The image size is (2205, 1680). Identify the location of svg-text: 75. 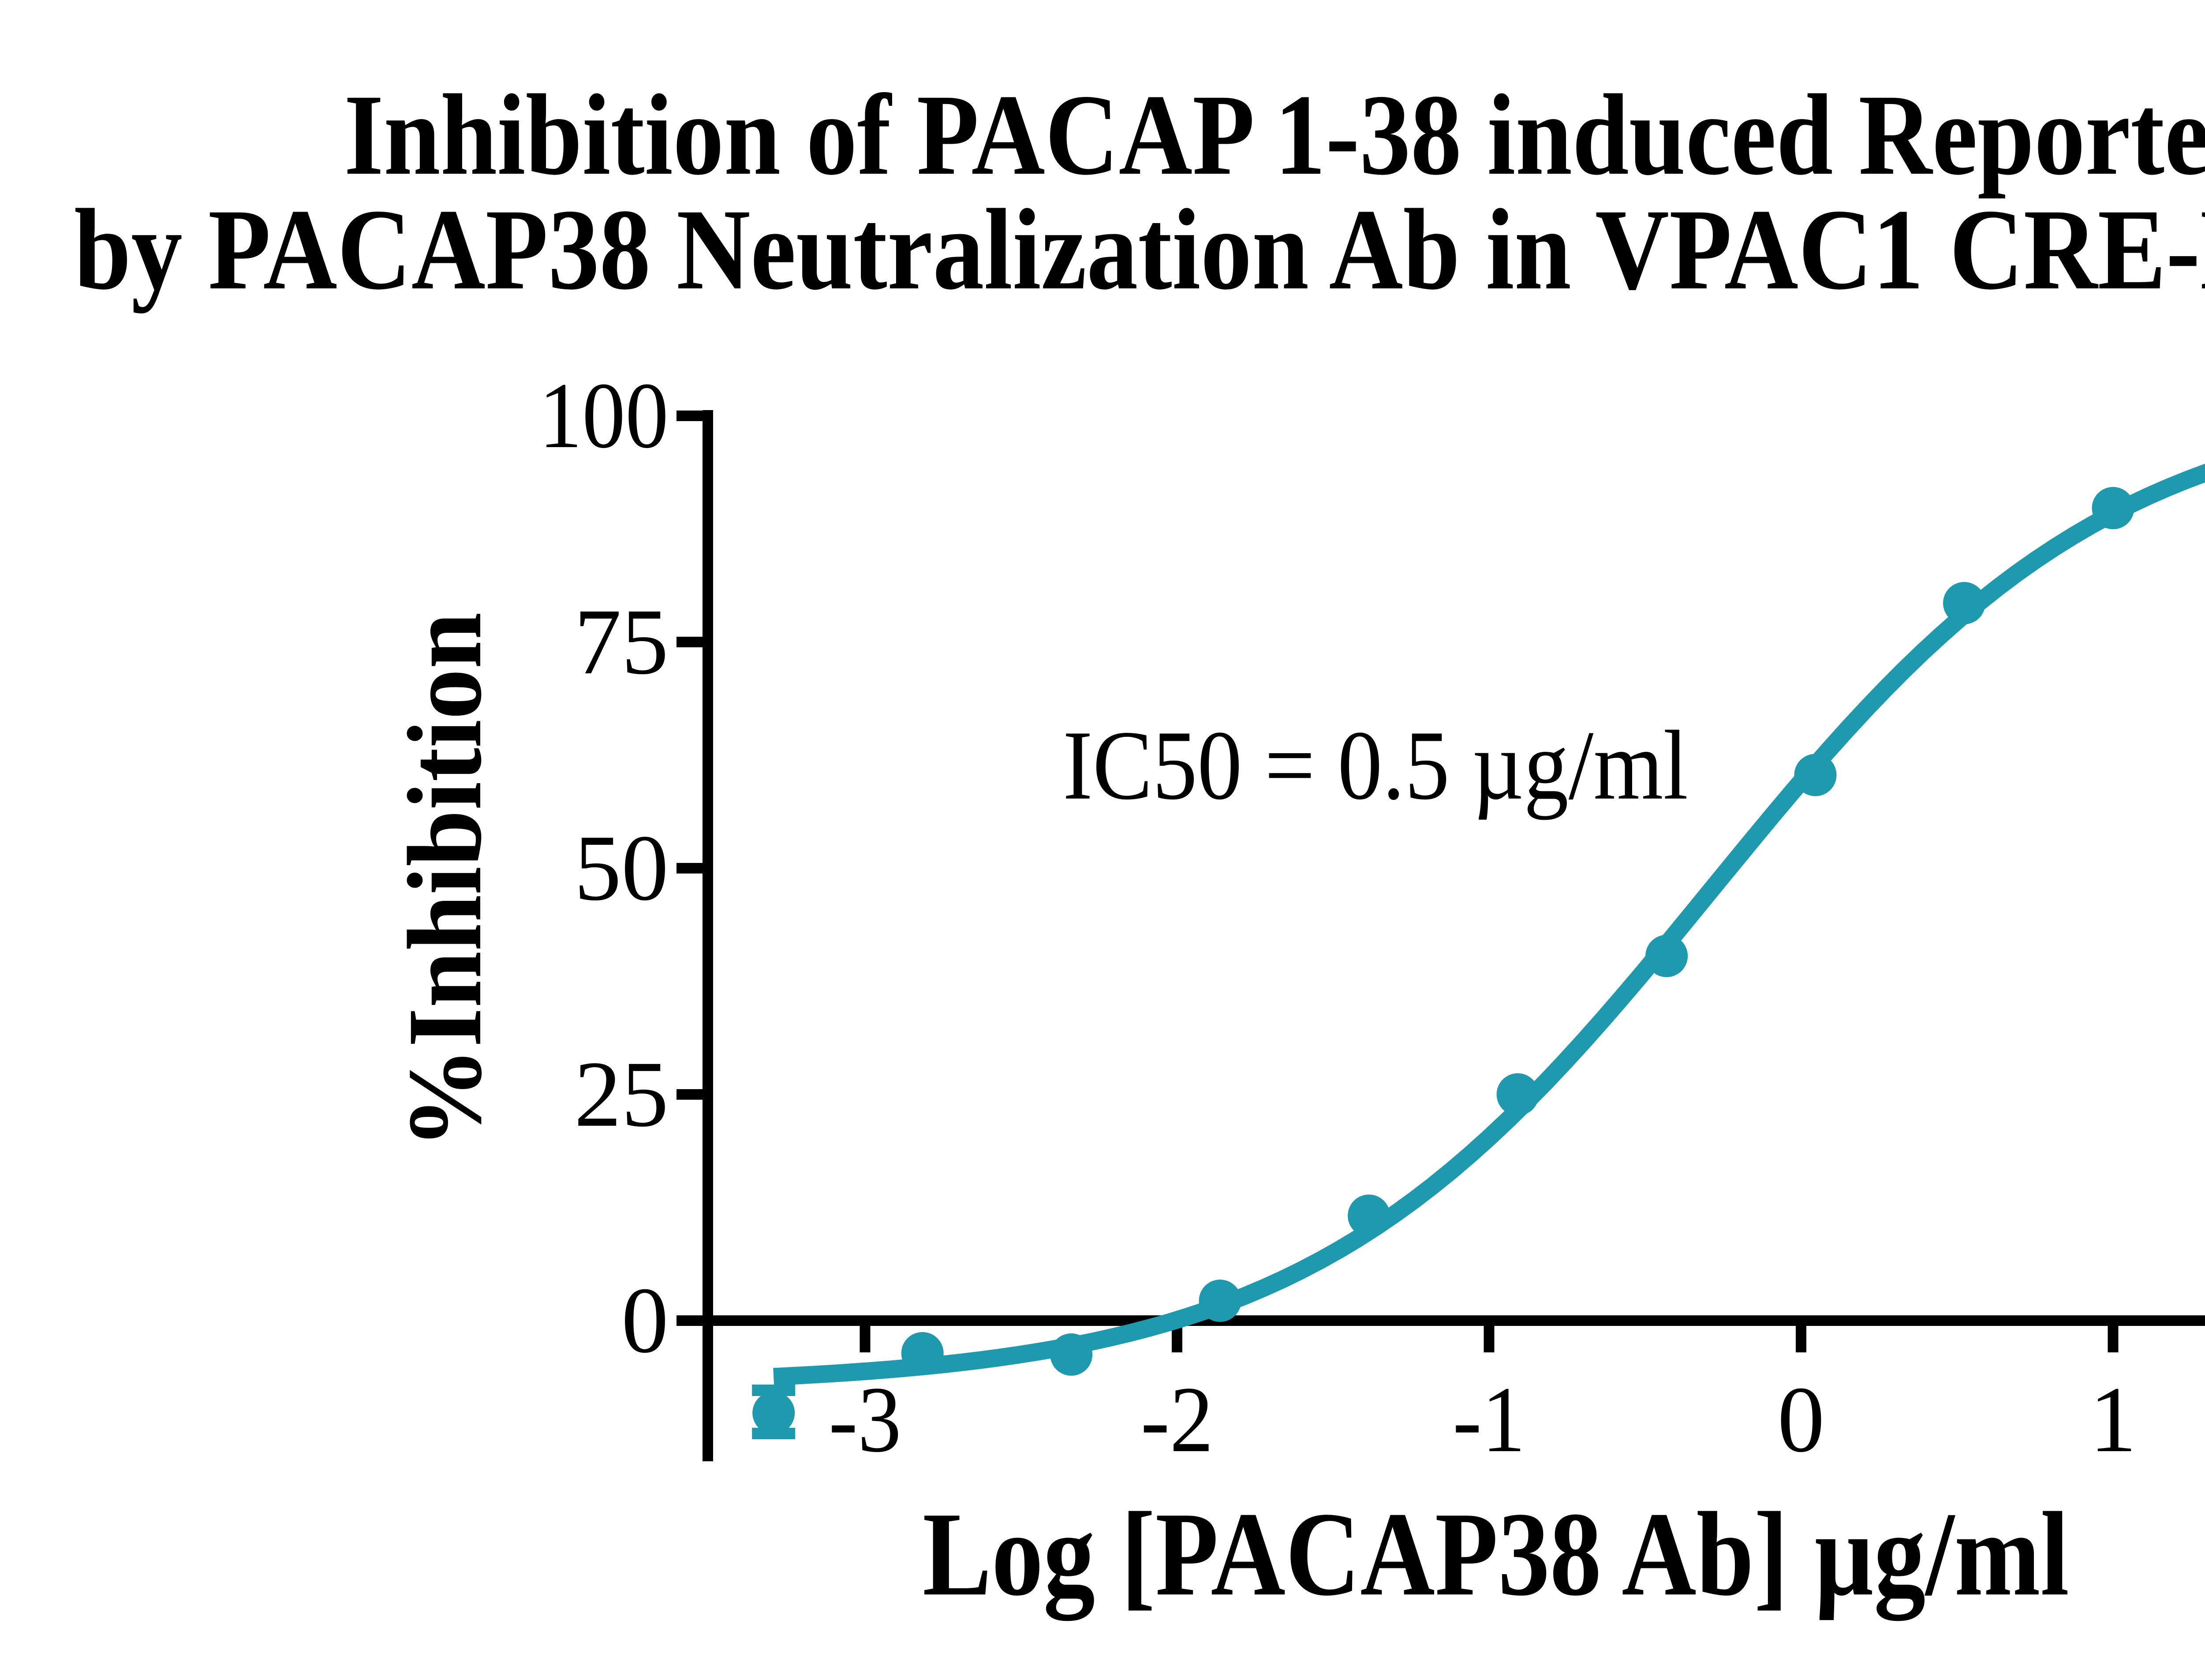
(621, 642).